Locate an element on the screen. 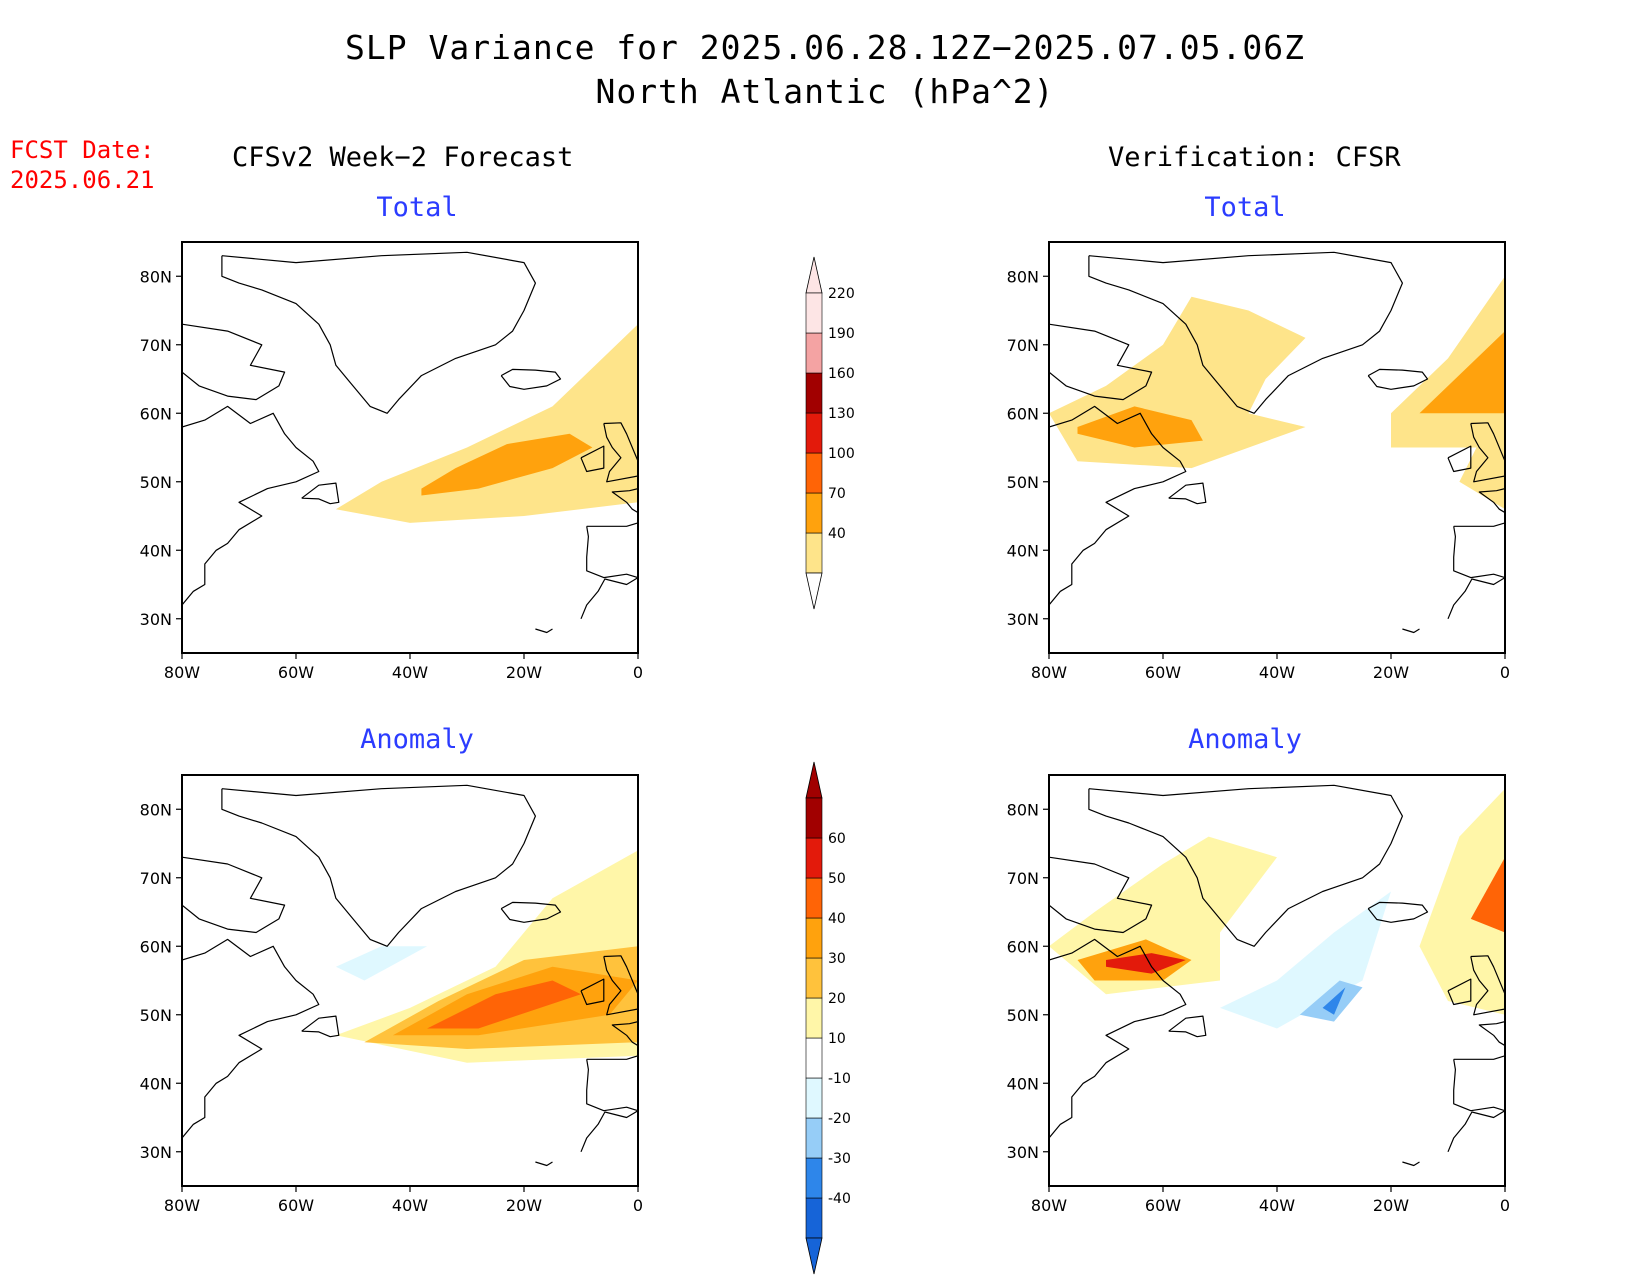 This screenshot has height=1275, width=1650. verification-anomaly-map: 80W 60W 40W 20W 0 30N 40N 50N 60N 70N 80N is located at coordinates (1258, 994).